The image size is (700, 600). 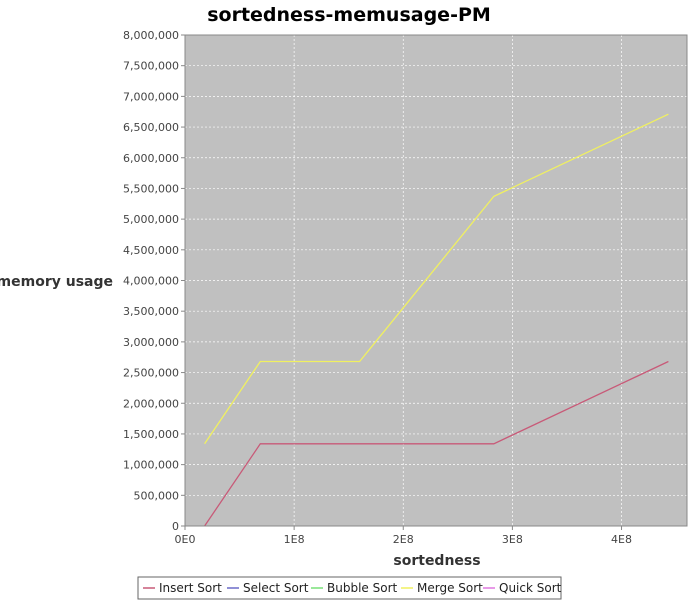 I want to click on legend-box, so click(x=349, y=588).